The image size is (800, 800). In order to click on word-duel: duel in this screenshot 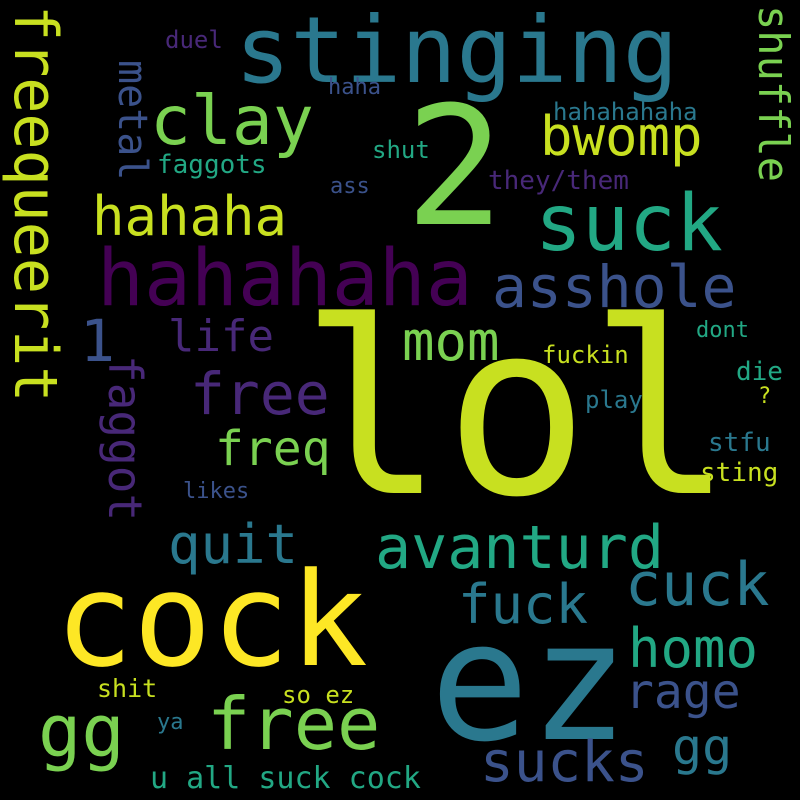, I will do `click(194, 40)`.